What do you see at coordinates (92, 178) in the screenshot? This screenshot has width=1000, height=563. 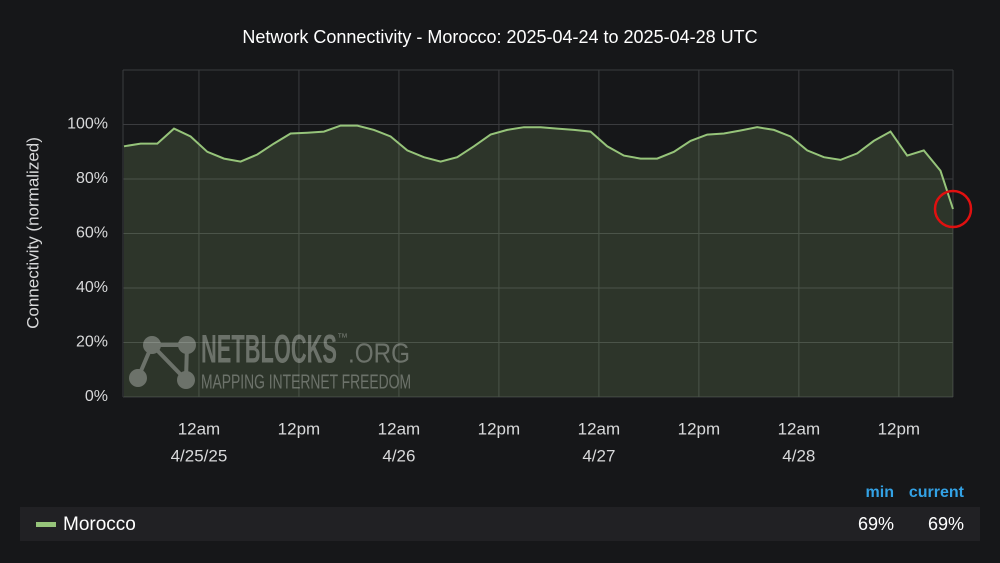 I see `y-tick-label: 80%` at bounding box center [92, 178].